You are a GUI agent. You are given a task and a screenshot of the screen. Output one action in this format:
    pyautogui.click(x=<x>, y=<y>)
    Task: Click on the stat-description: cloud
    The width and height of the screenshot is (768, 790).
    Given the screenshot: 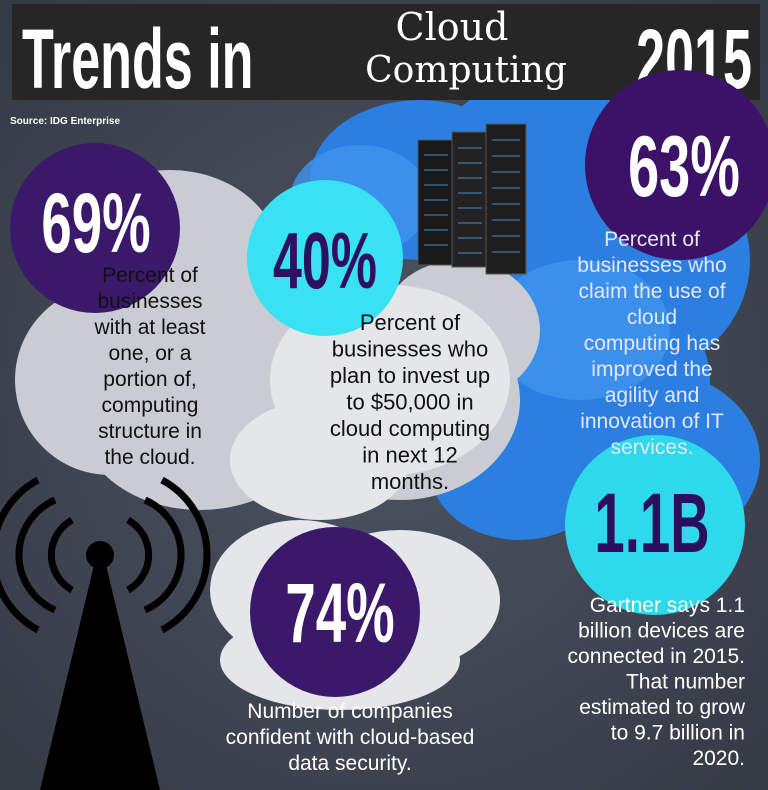 What is the action you would take?
    pyautogui.click(x=652, y=317)
    